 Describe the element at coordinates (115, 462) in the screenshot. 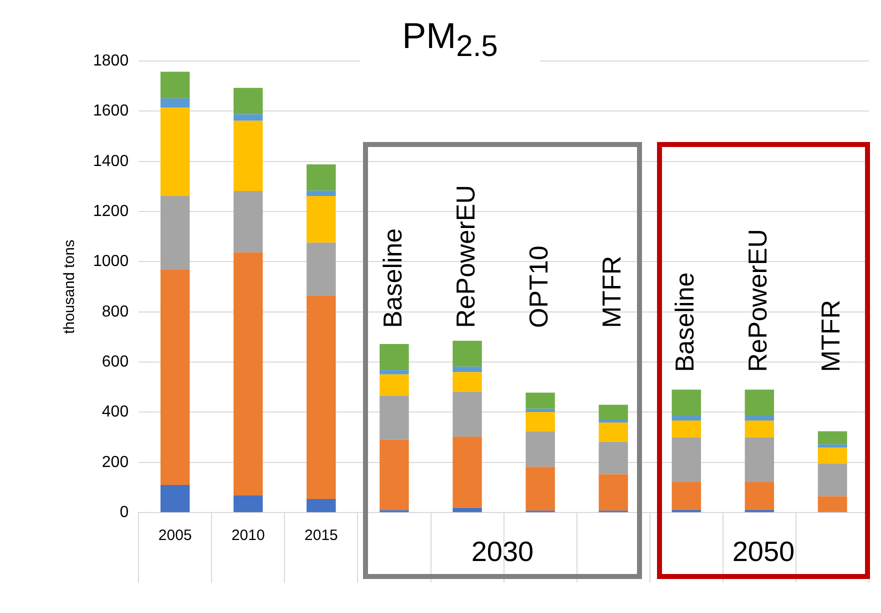

I see `y-tick-label: 200` at that location.